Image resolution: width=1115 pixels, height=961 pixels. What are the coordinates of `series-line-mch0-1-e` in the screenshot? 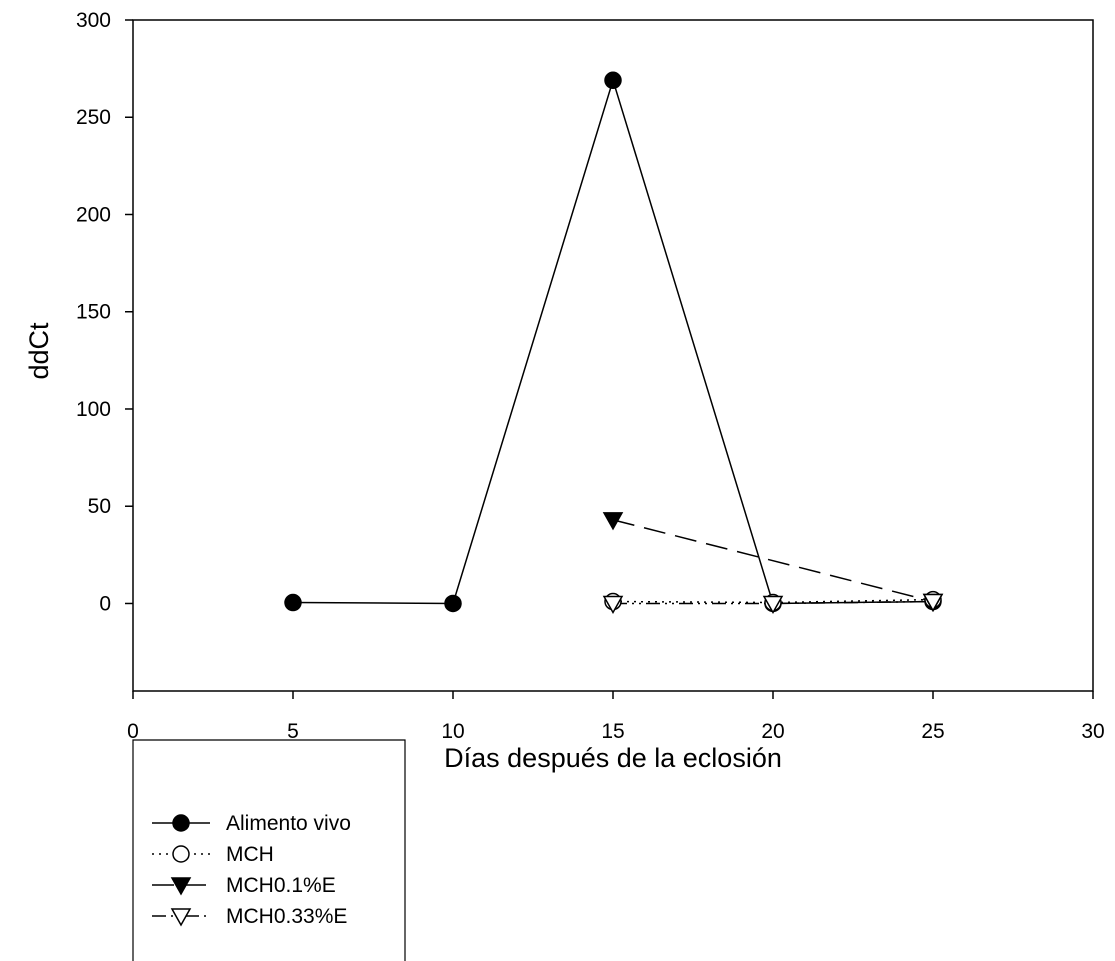 It's located at (773, 561).